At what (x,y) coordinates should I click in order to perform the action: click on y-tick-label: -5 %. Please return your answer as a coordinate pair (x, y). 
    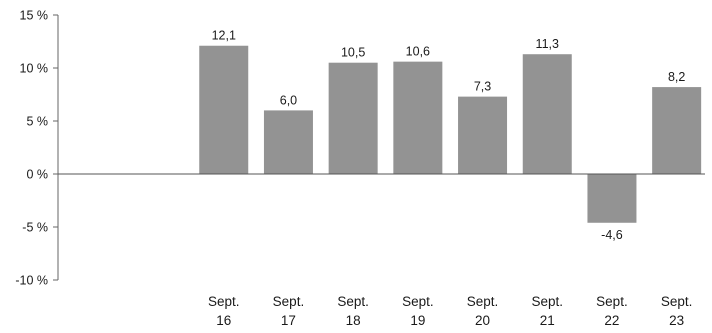
    Looking at the image, I should click on (35, 228).